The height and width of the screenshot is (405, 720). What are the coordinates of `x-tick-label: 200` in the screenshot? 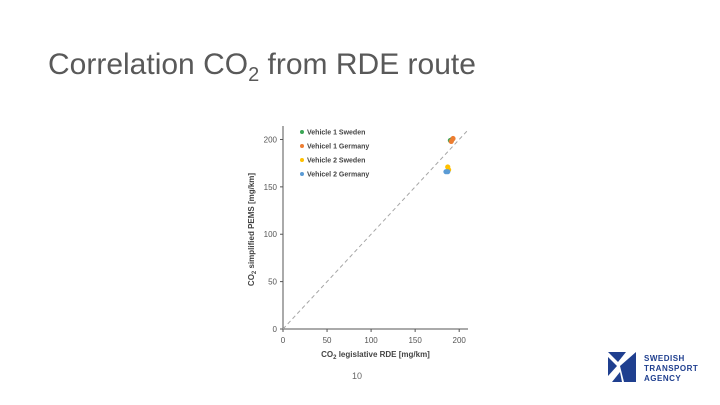 It's located at (460, 340).